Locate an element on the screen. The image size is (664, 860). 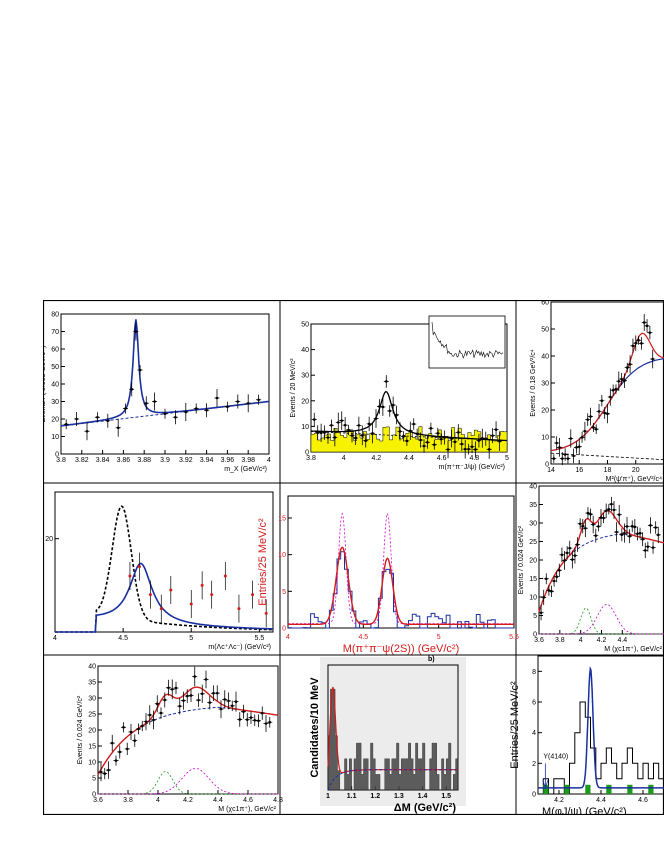
y-axis-label: Candidates/10 MeV is located at coordinates (315, 727).